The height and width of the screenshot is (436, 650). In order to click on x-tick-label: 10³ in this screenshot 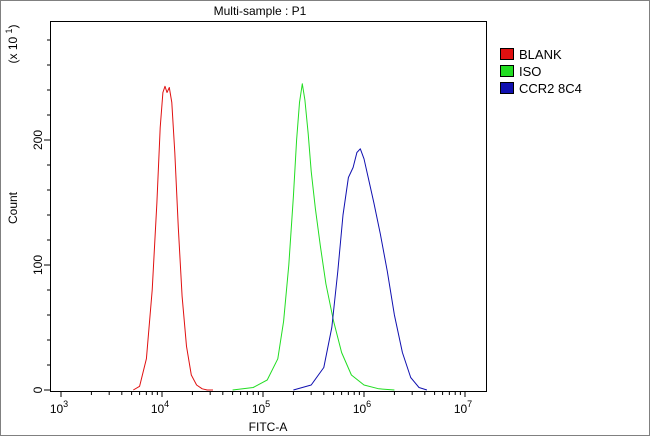, I will do `click(59, 407)`.